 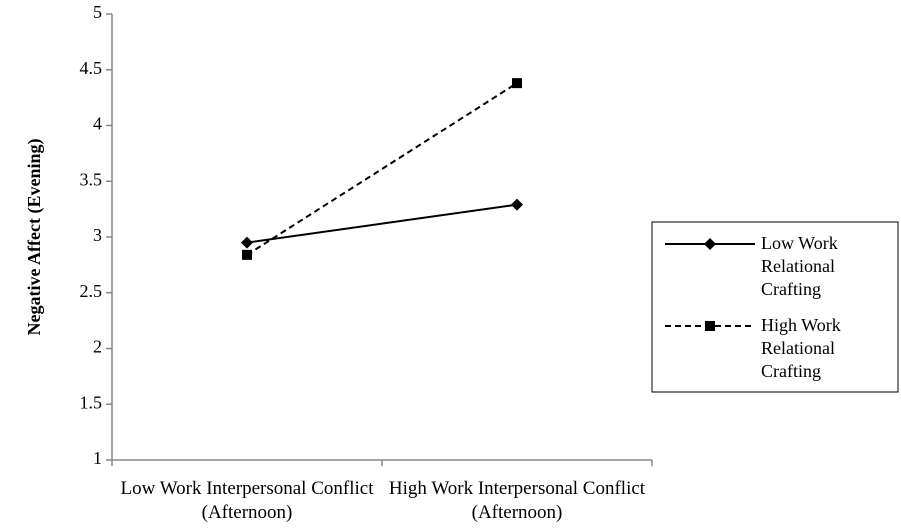 What do you see at coordinates (97, 124) in the screenshot?
I see `y-tick-label: 4` at bounding box center [97, 124].